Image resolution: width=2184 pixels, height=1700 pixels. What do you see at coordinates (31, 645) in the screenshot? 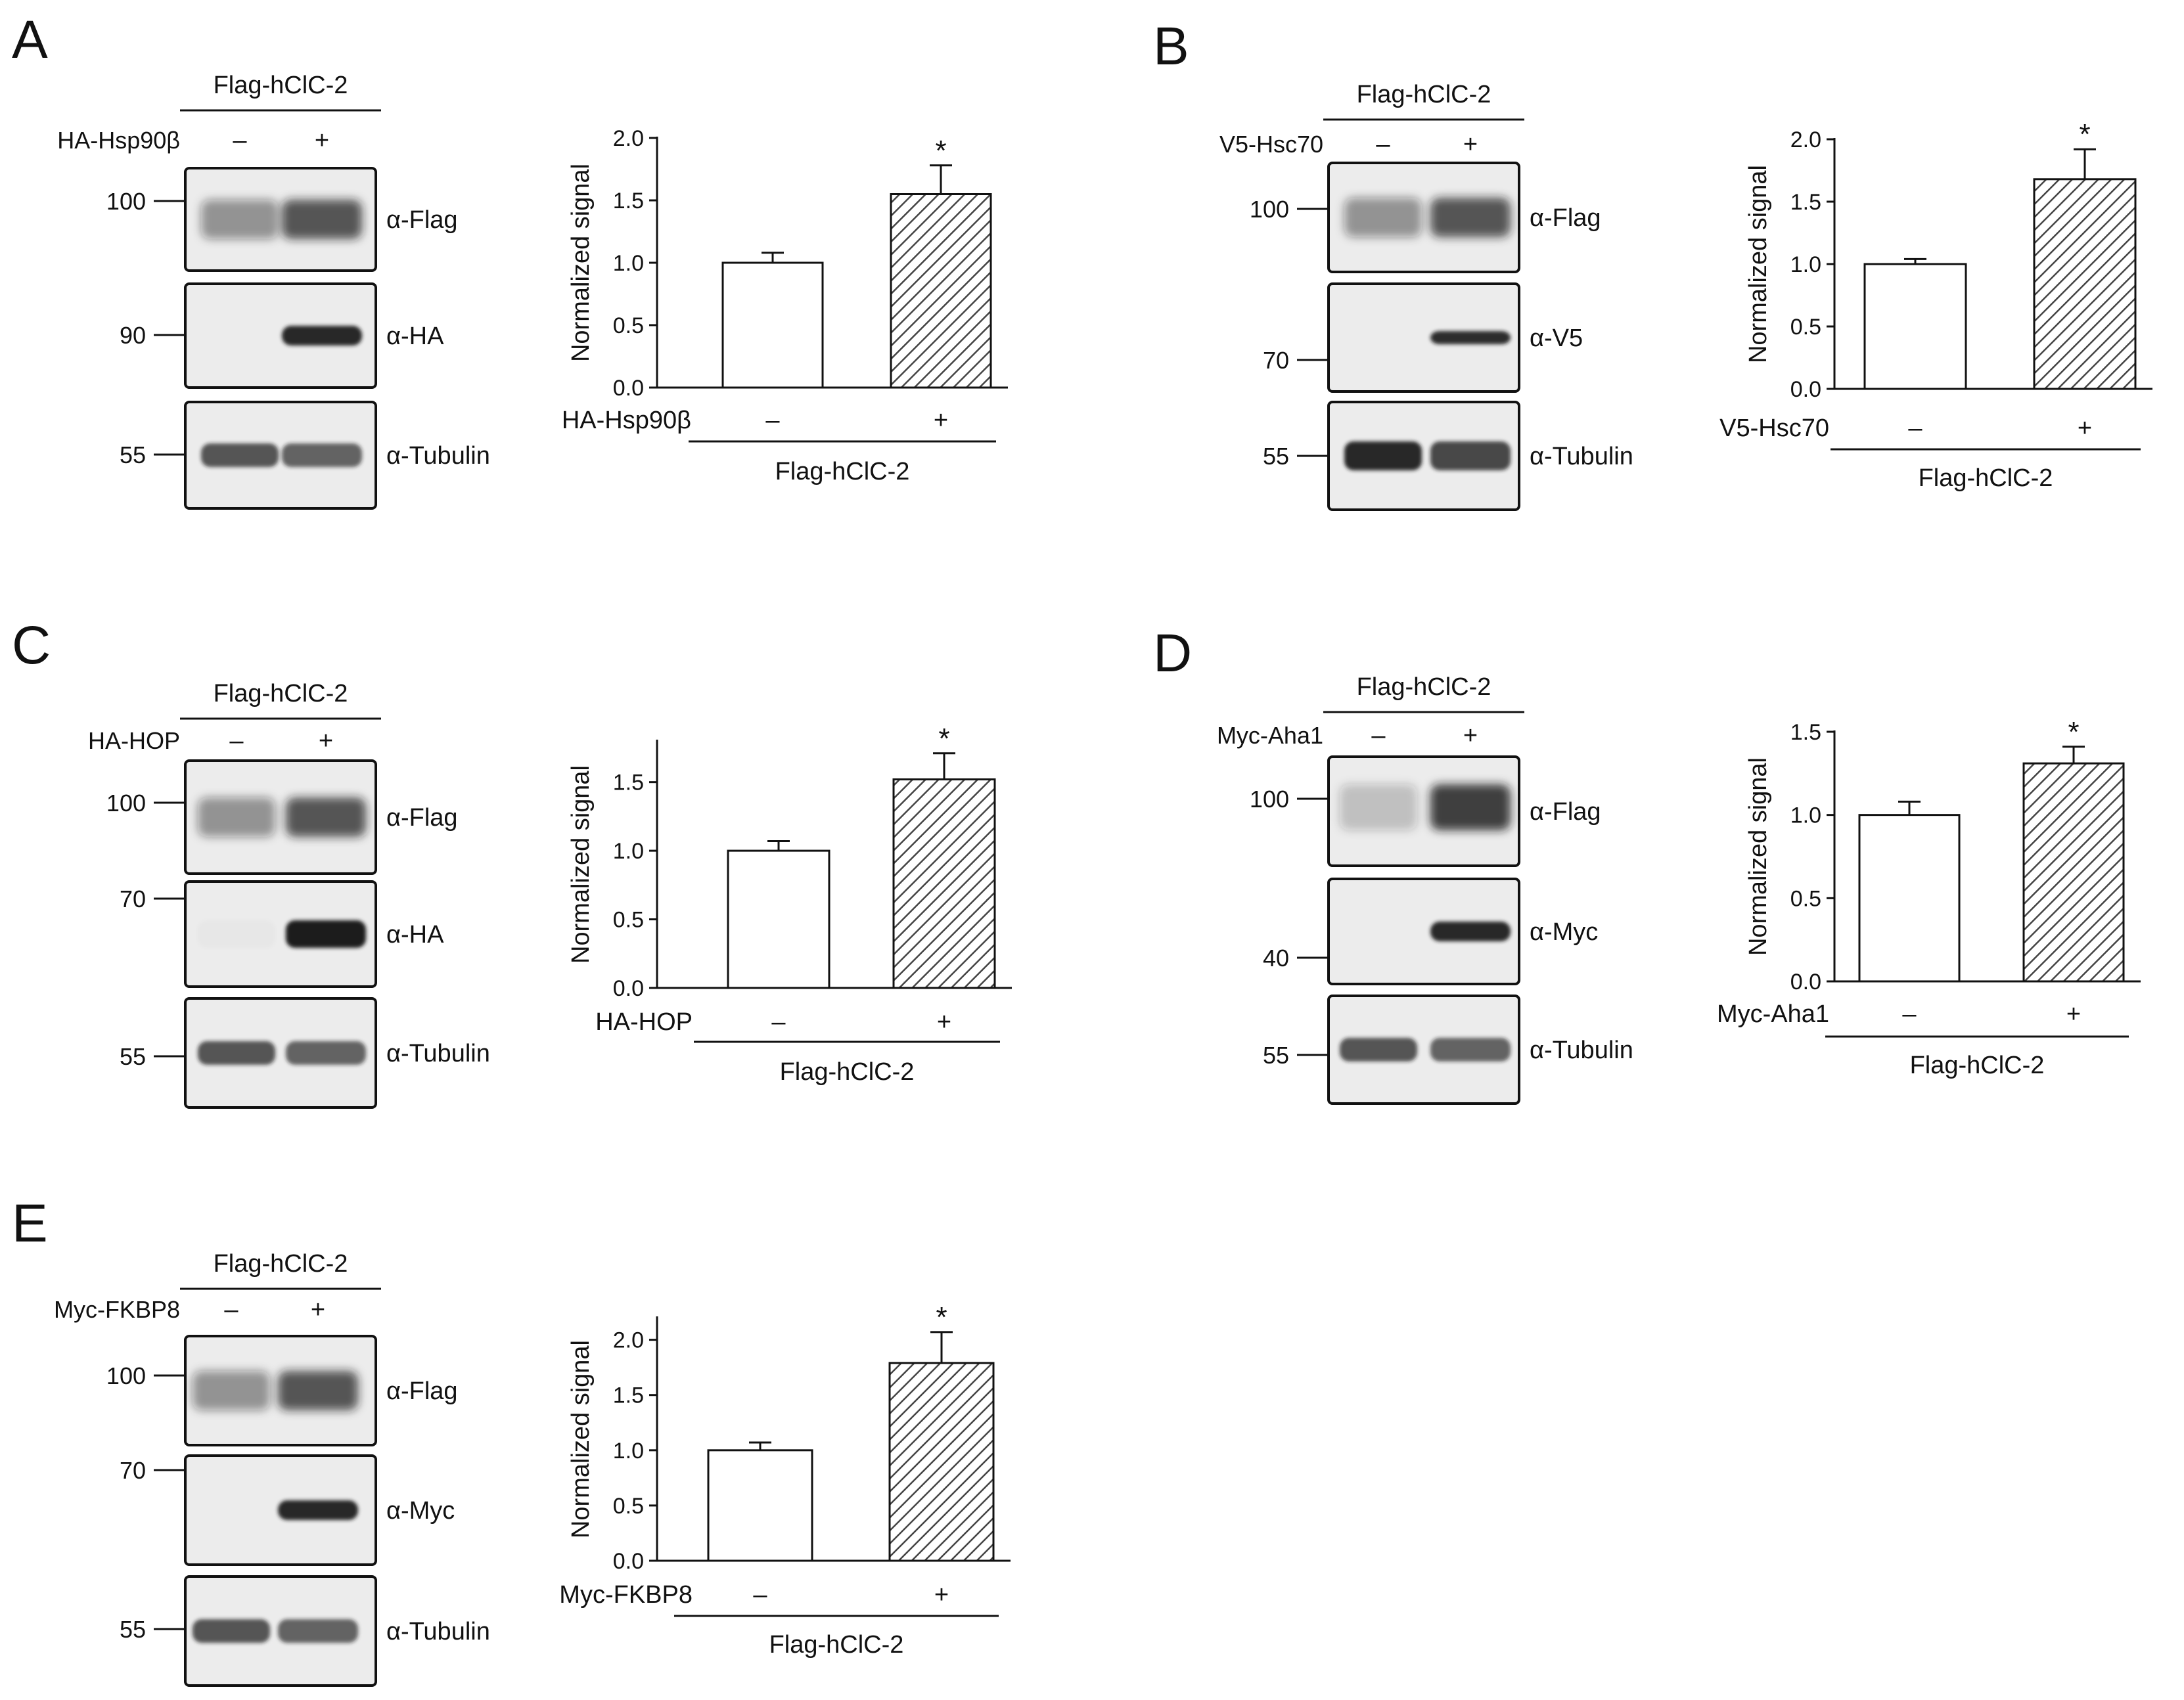
I see `panel-letter: C` at bounding box center [31, 645].